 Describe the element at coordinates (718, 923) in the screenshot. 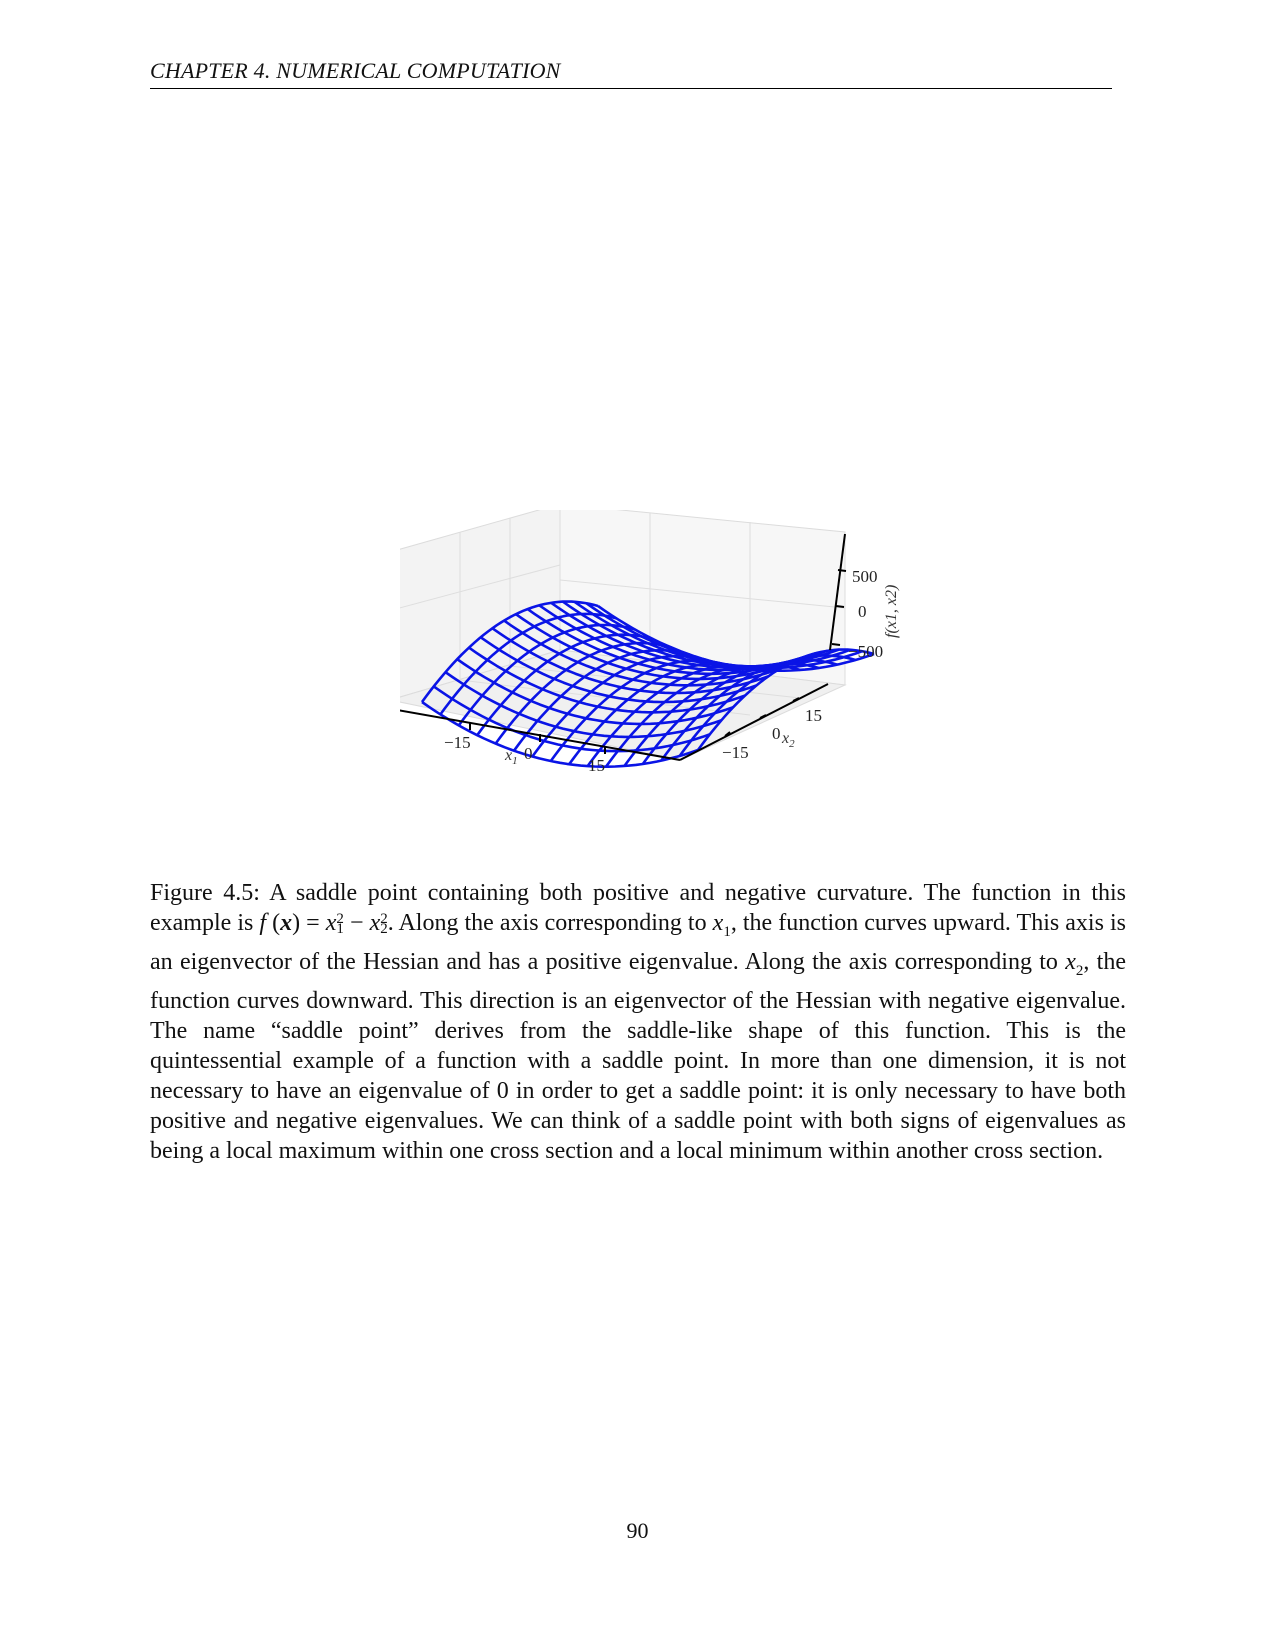

I see `axis1-symbol: x` at that location.